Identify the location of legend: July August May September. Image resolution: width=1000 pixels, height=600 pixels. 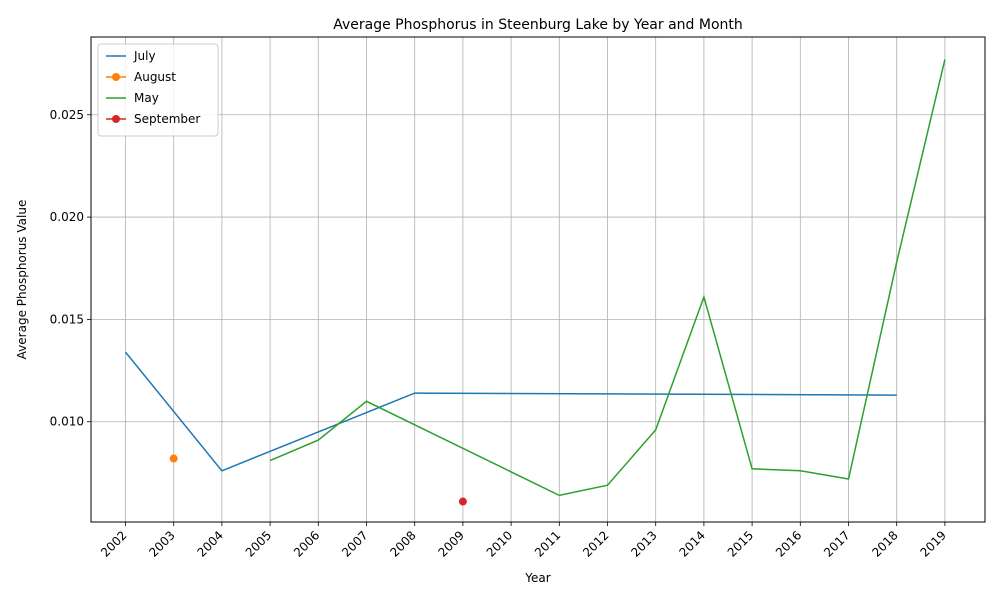
(158, 90).